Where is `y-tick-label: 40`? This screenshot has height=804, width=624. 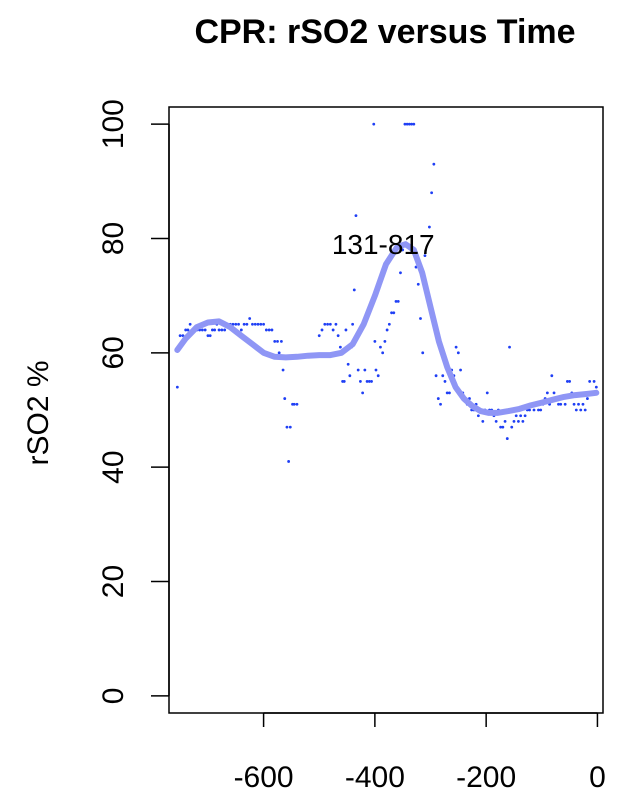
y-tick-label: 40 is located at coordinates (113, 466).